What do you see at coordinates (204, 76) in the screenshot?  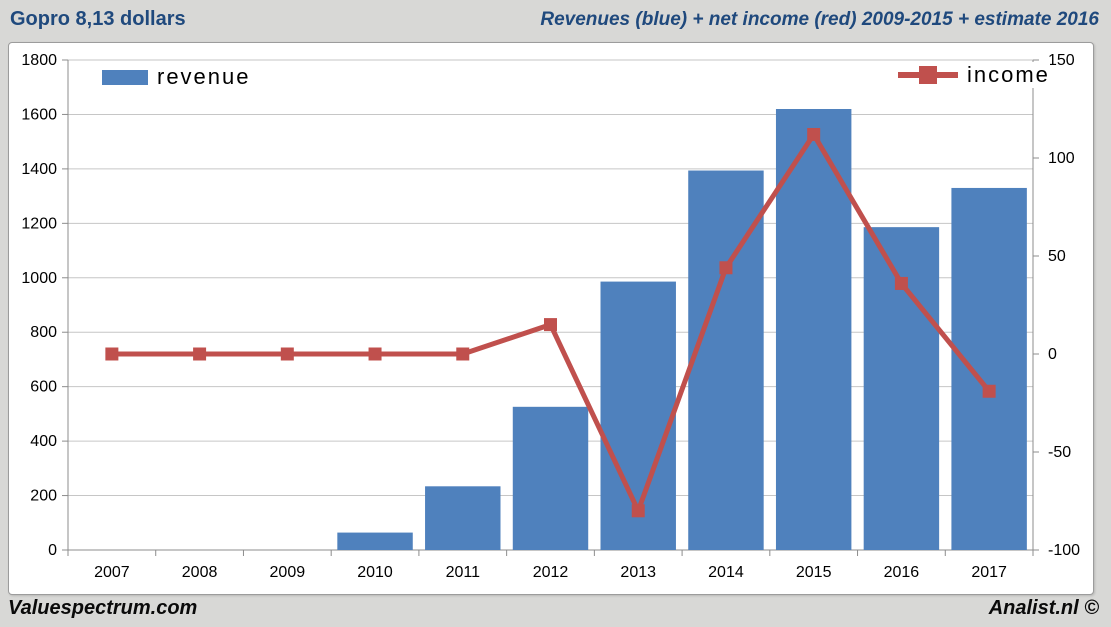 I see `revenue-legend-label: revenue` at bounding box center [204, 76].